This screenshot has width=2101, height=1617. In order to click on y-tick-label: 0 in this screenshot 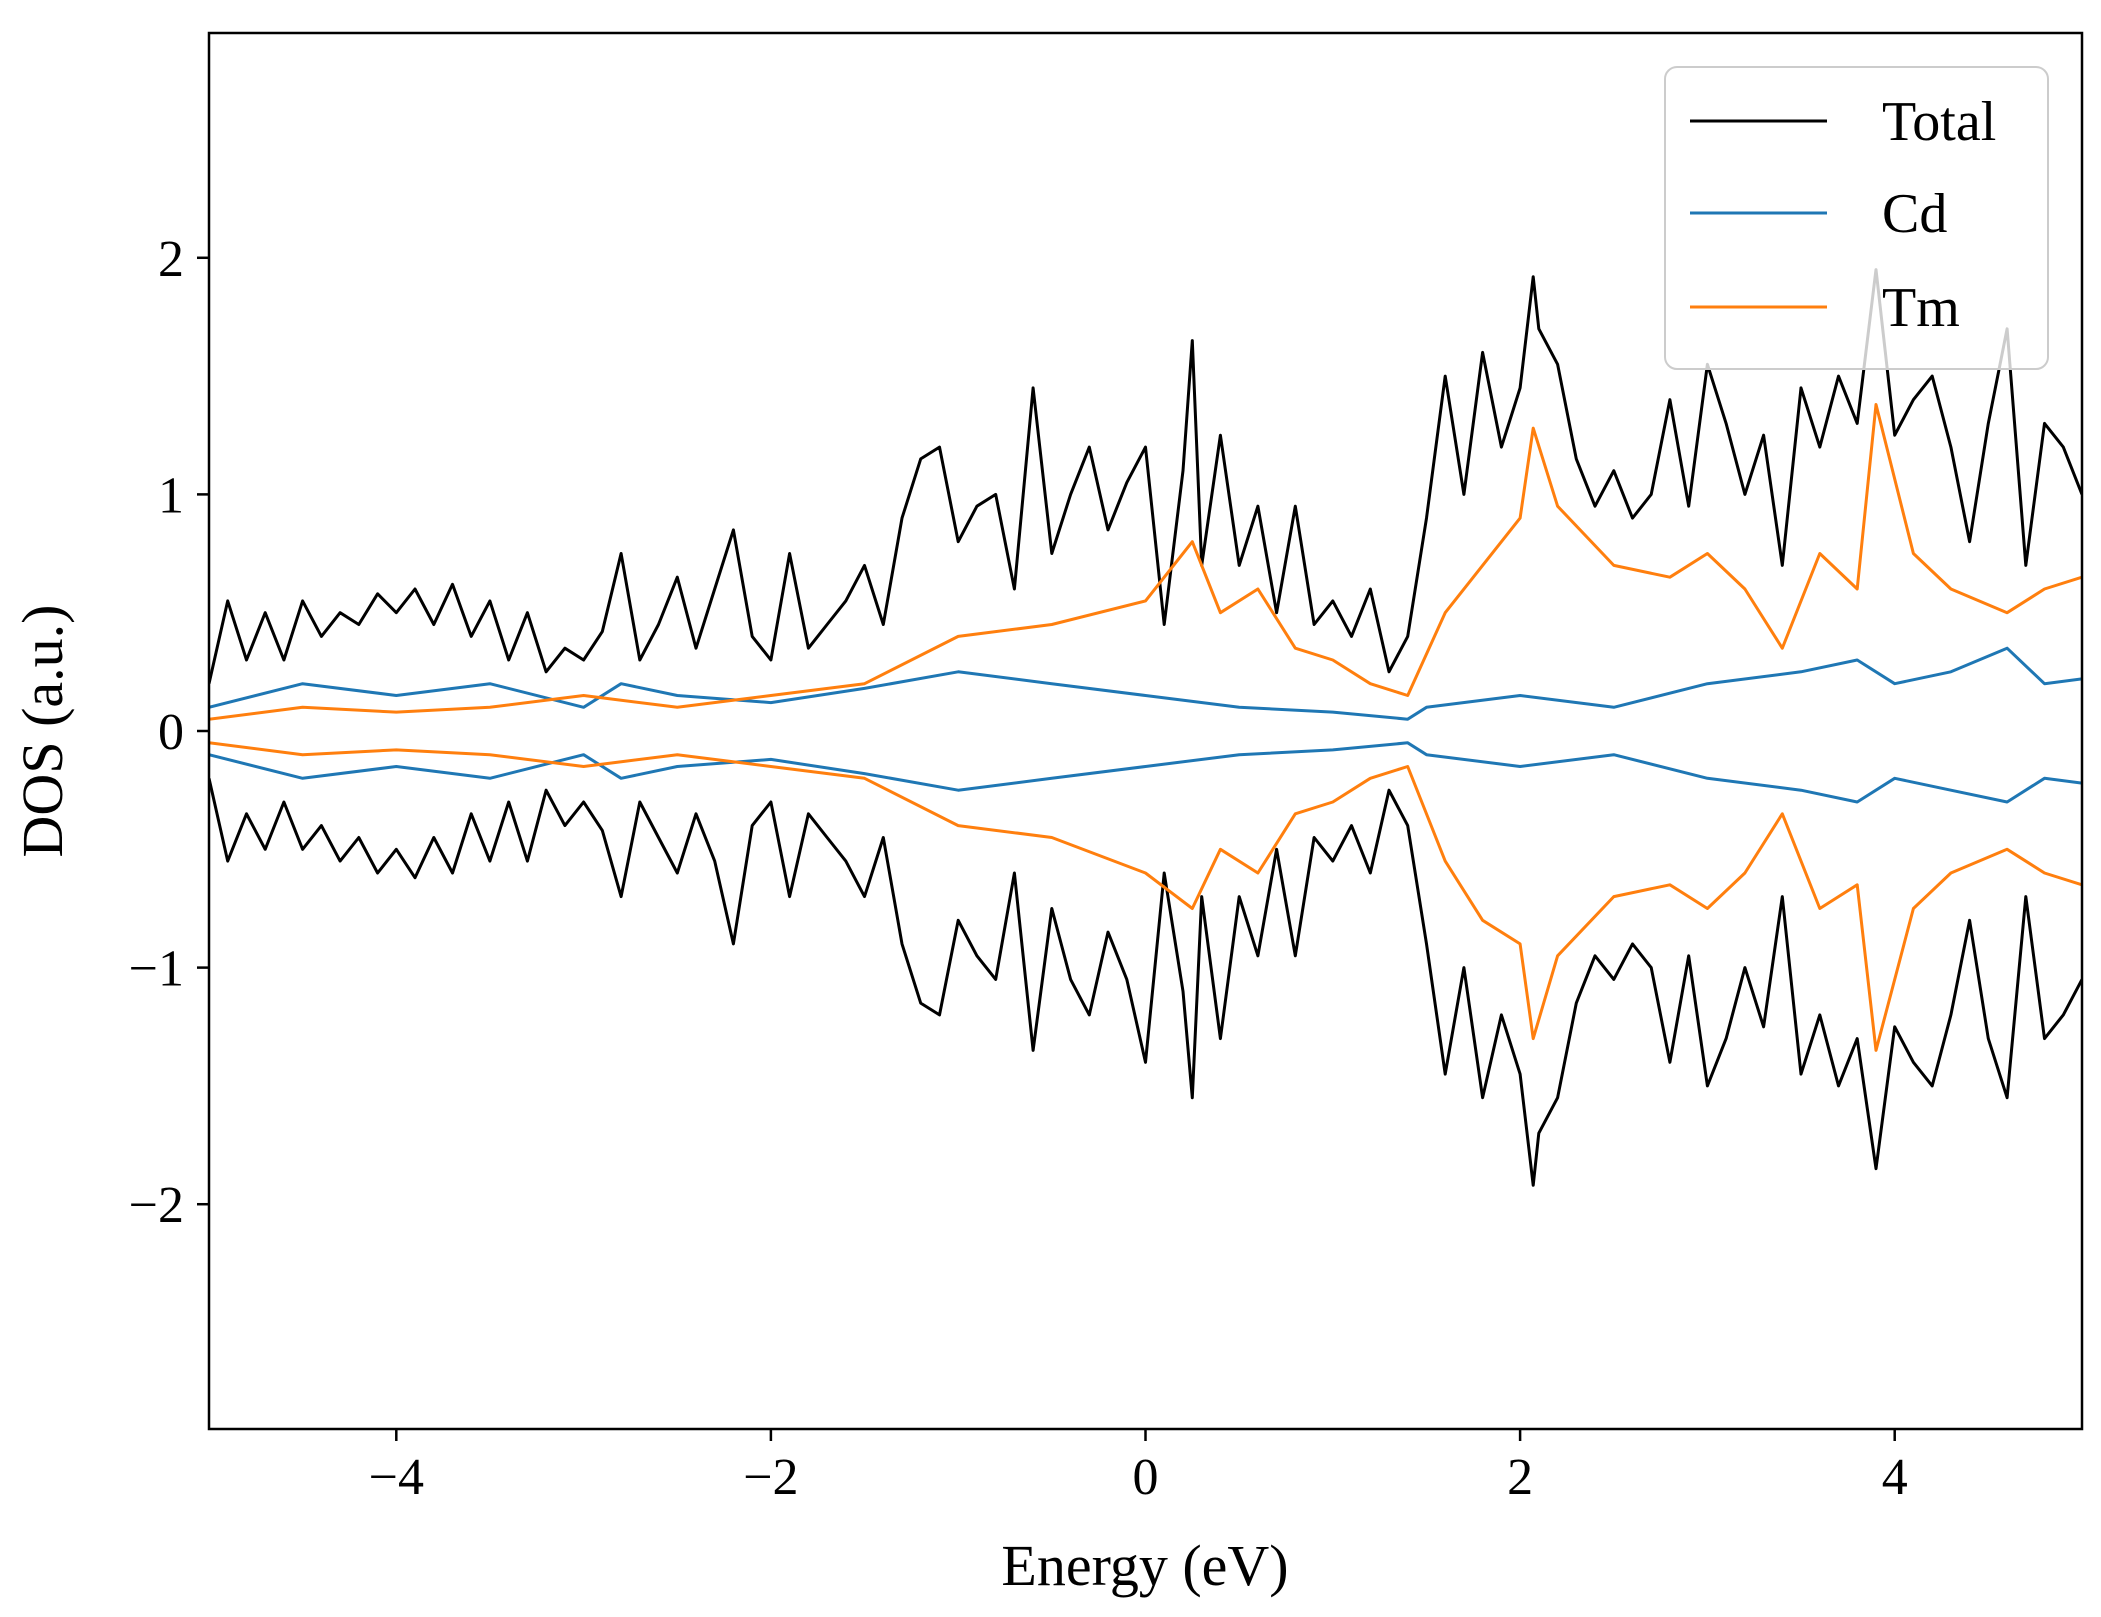, I will do `click(171, 732)`.